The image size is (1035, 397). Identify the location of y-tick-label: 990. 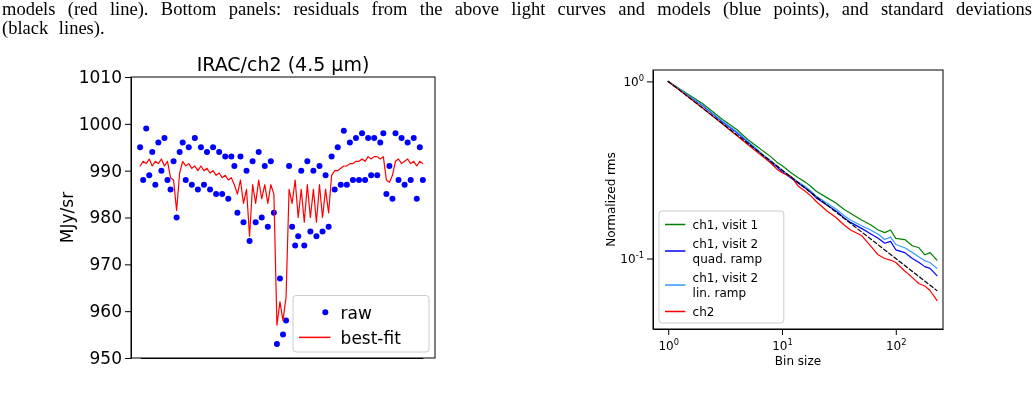
(105, 170).